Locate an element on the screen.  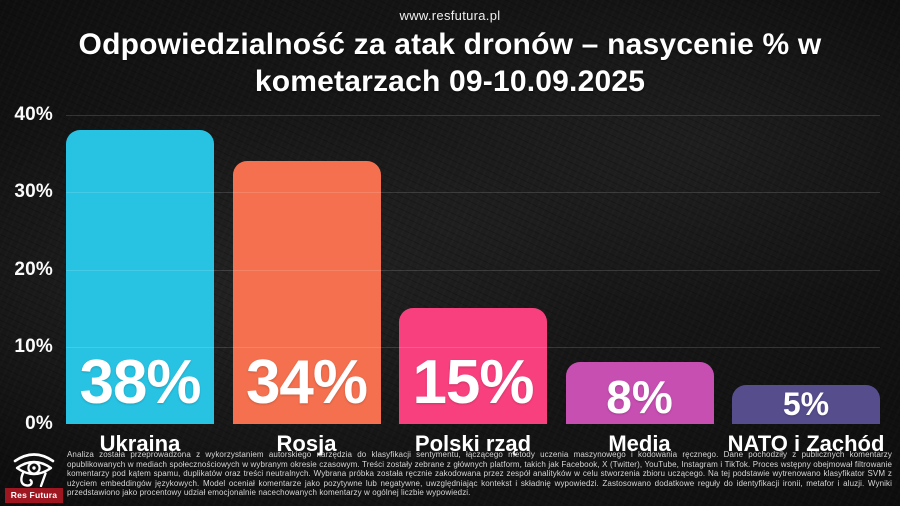
bar: 38% Ukraina is located at coordinates (140, 293).